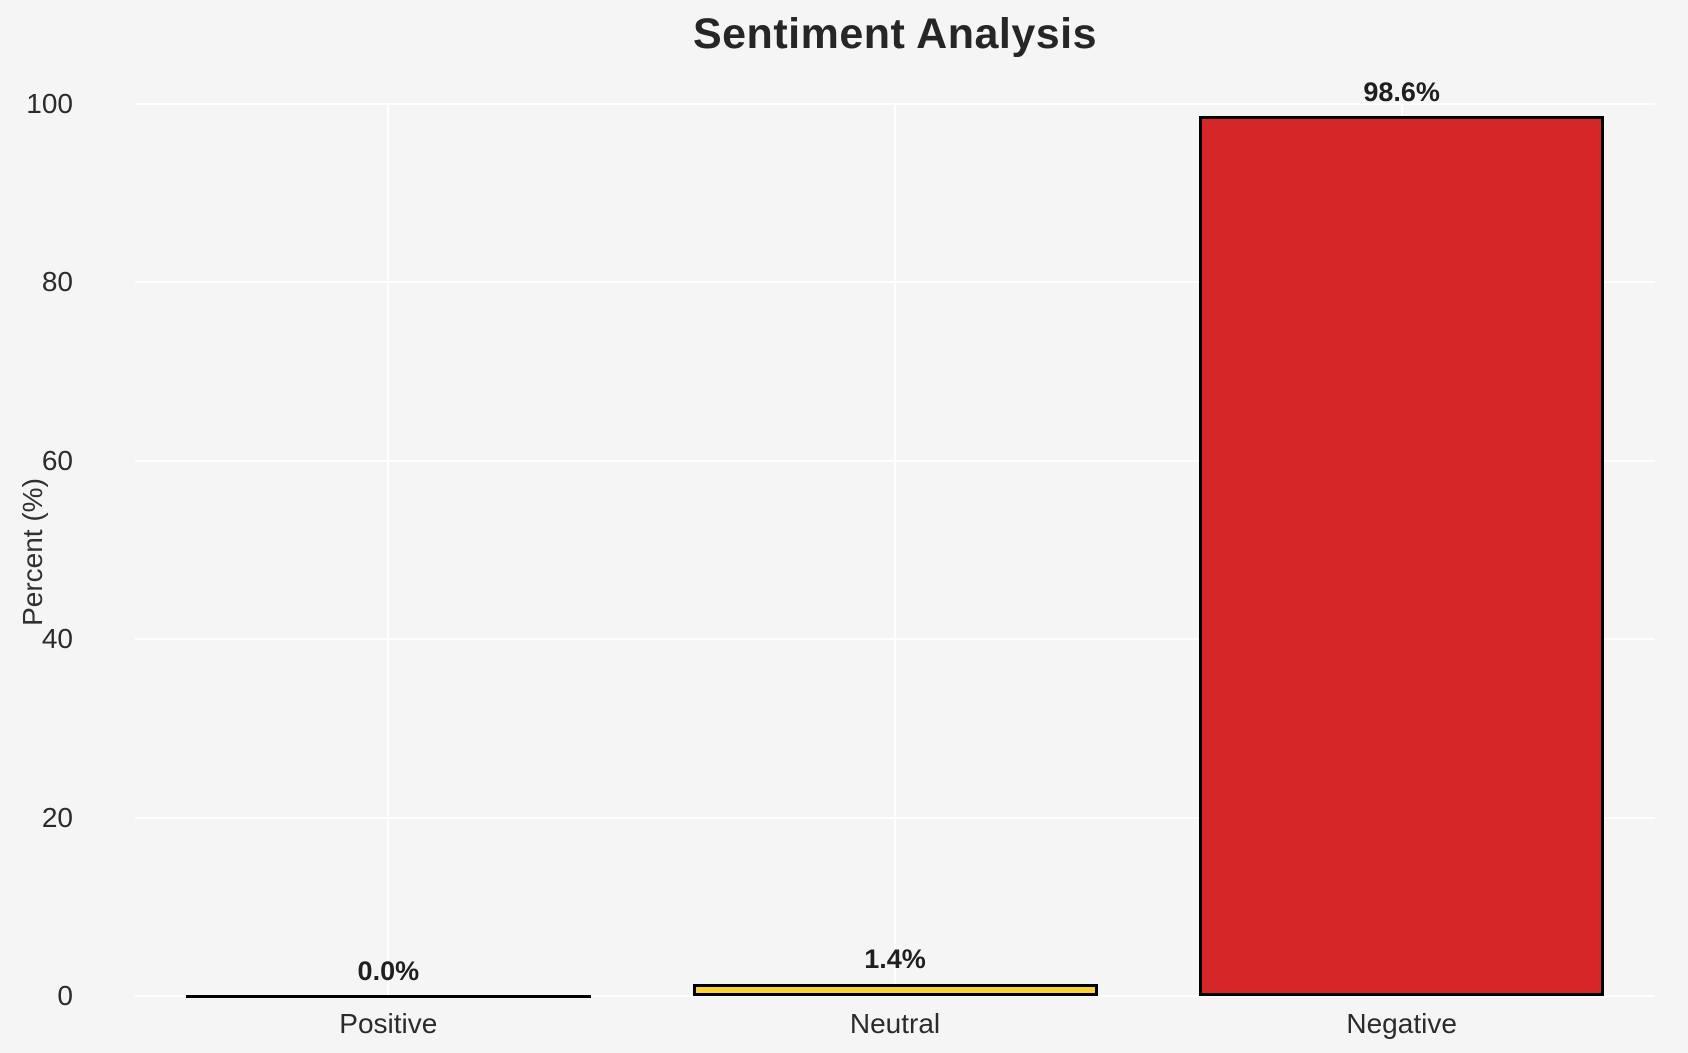 The height and width of the screenshot is (1053, 1688). Describe the element at coordinates (32, 552) in the screenshot. I see `y-axis-label: Percent (%)` at that location.